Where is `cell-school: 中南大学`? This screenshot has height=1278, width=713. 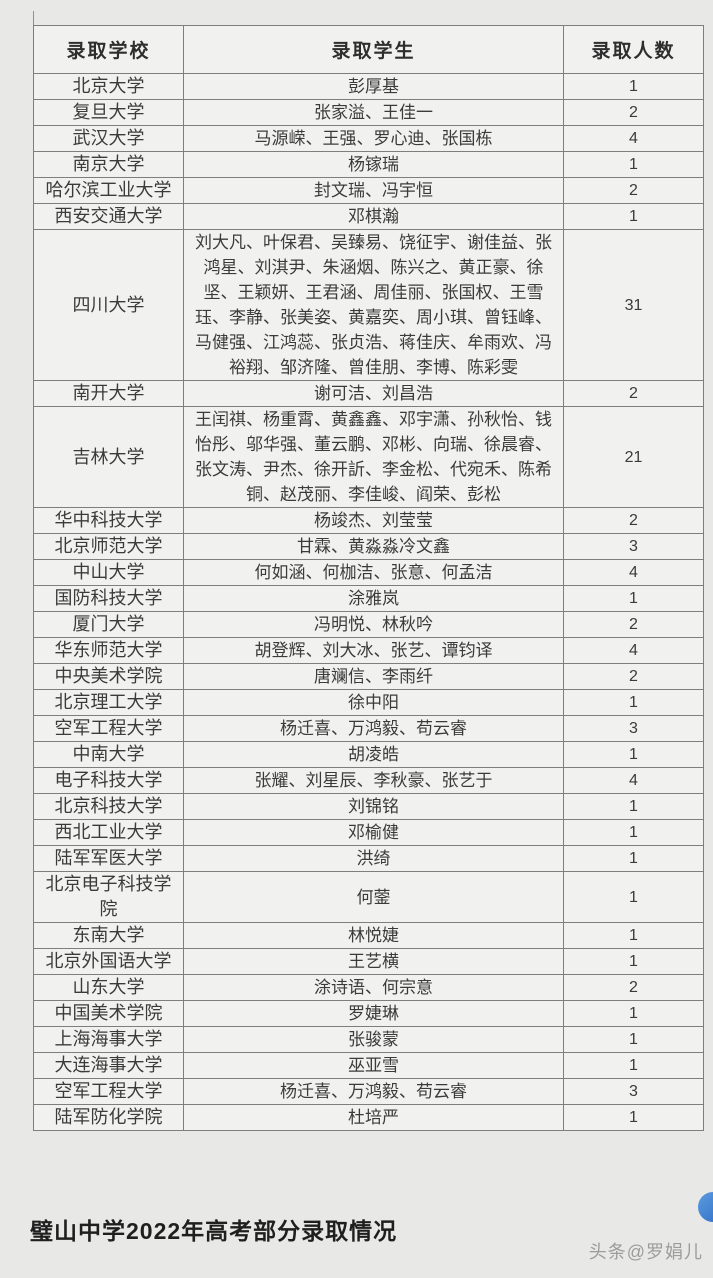
cell-school: 中南大学 is located at coordinates (108, 754).